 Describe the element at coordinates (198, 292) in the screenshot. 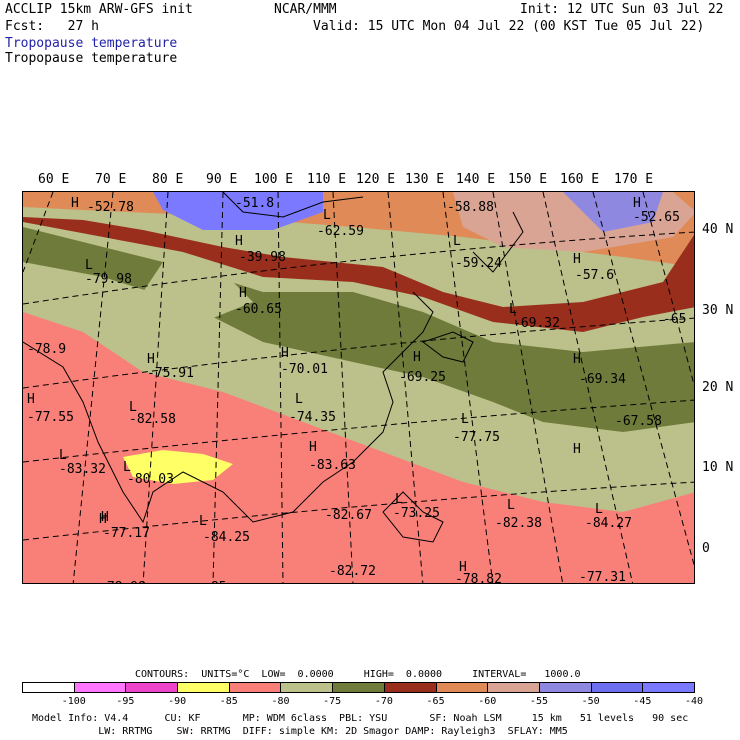

I see `band-75-tongue` at that location.